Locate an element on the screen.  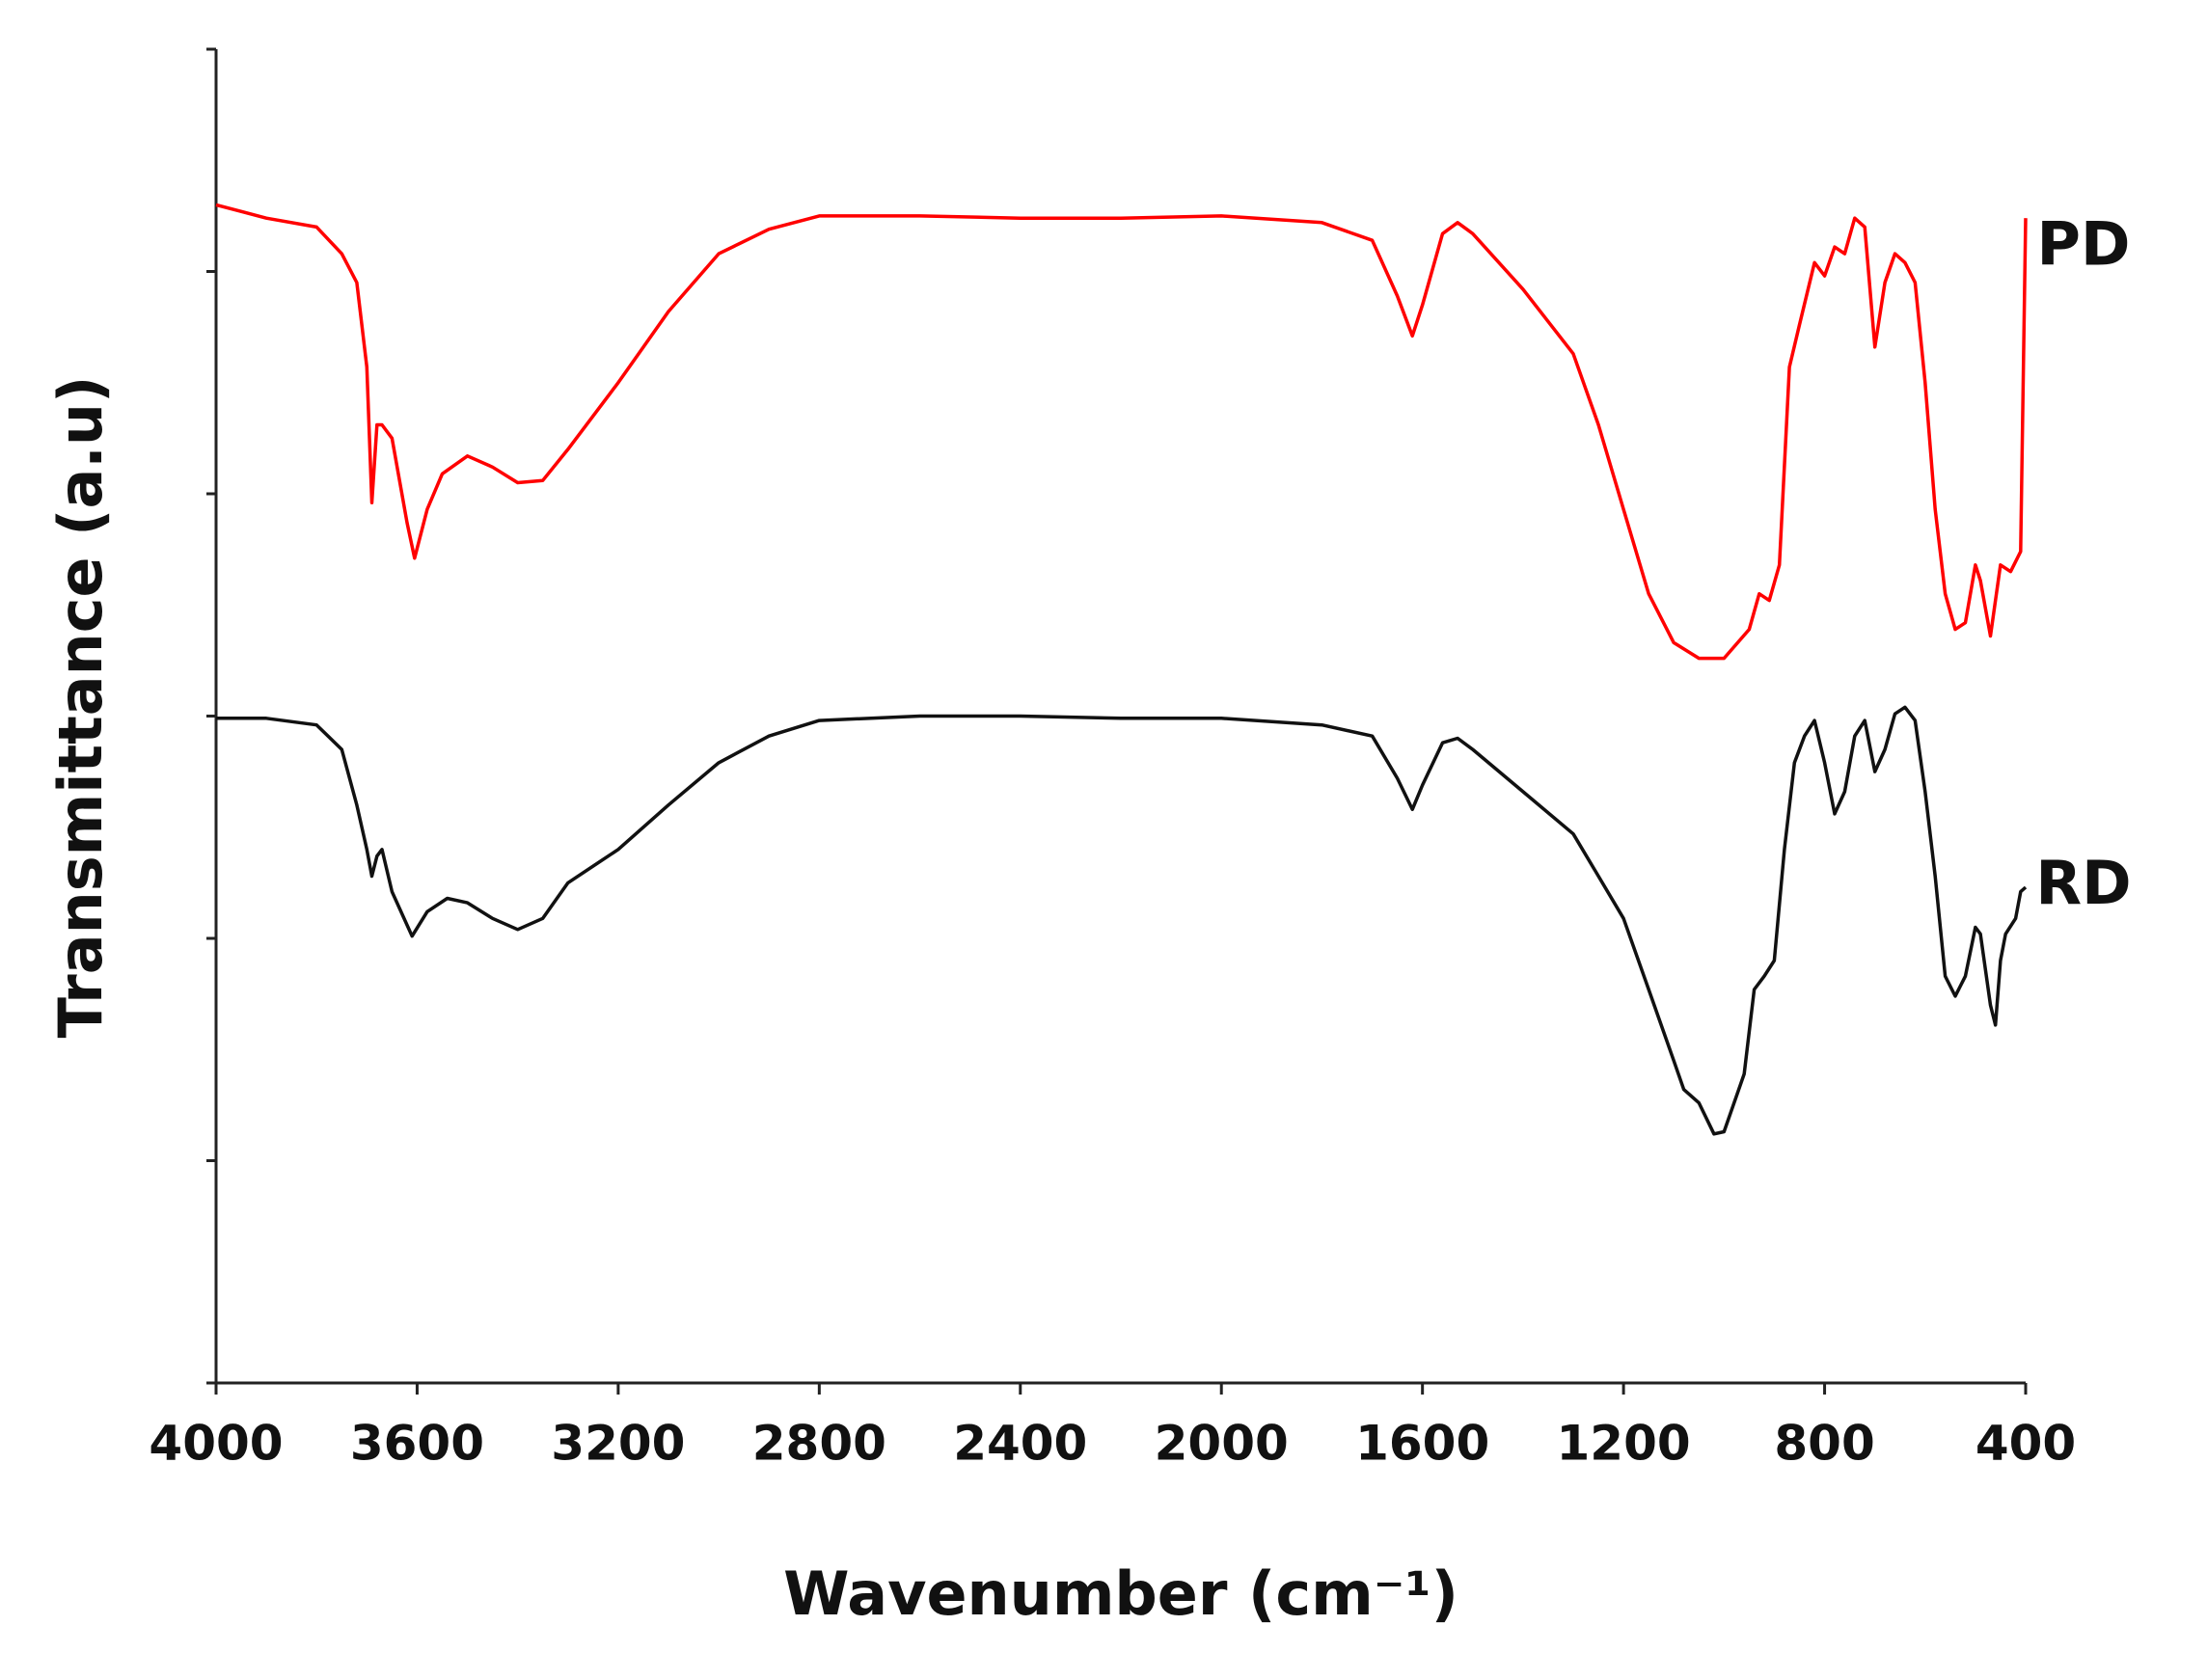
series-label: PD is located at coordinates (2084, 244).